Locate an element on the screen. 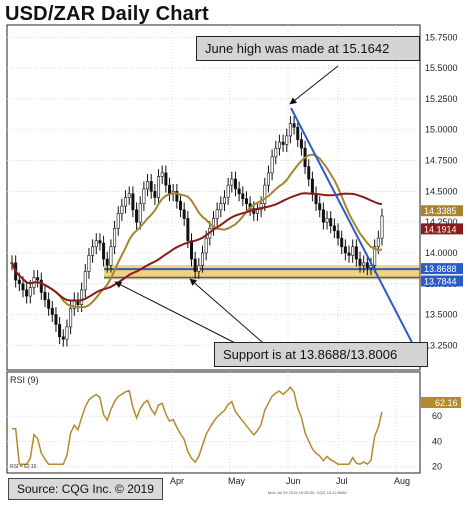 The width and height of the screenshot is (468, 506). rsi-tag-bg is located at coordinates (441, 402).